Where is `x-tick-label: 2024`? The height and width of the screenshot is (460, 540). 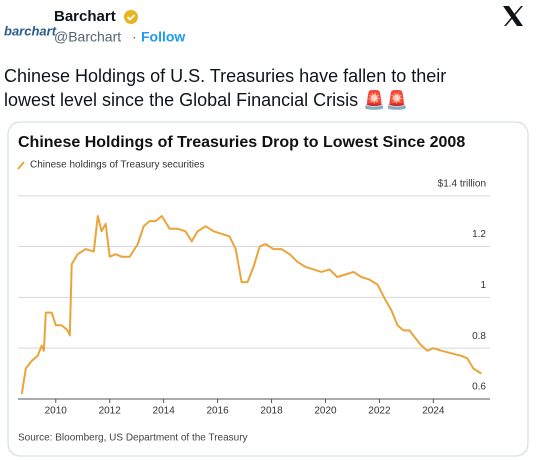 x-tick-label: 2024 is located at coordinates (433, 411).